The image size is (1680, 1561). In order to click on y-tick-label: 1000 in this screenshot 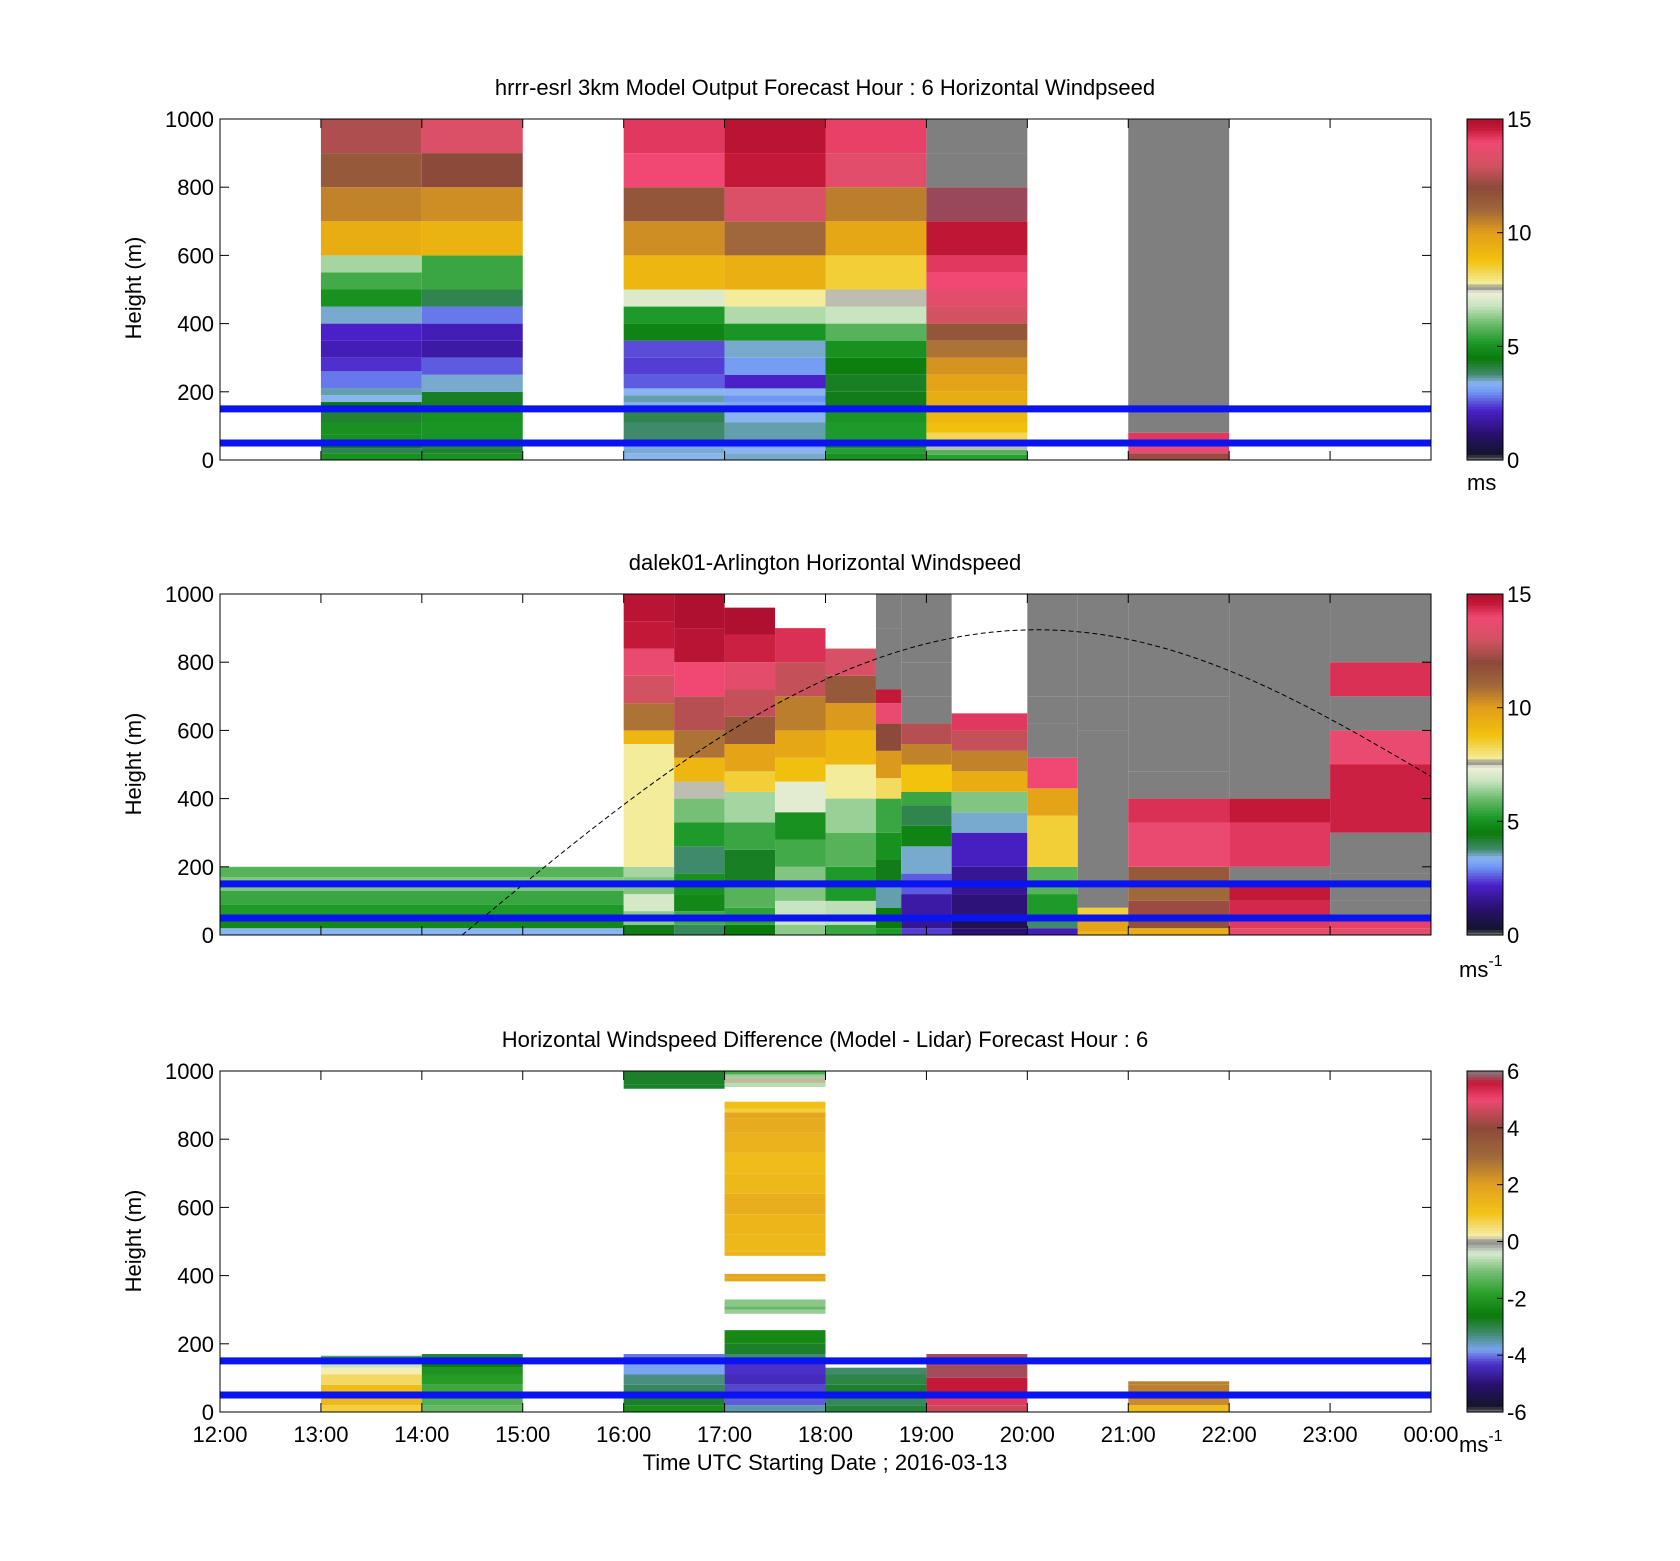, I will do `click(189, 594)`.